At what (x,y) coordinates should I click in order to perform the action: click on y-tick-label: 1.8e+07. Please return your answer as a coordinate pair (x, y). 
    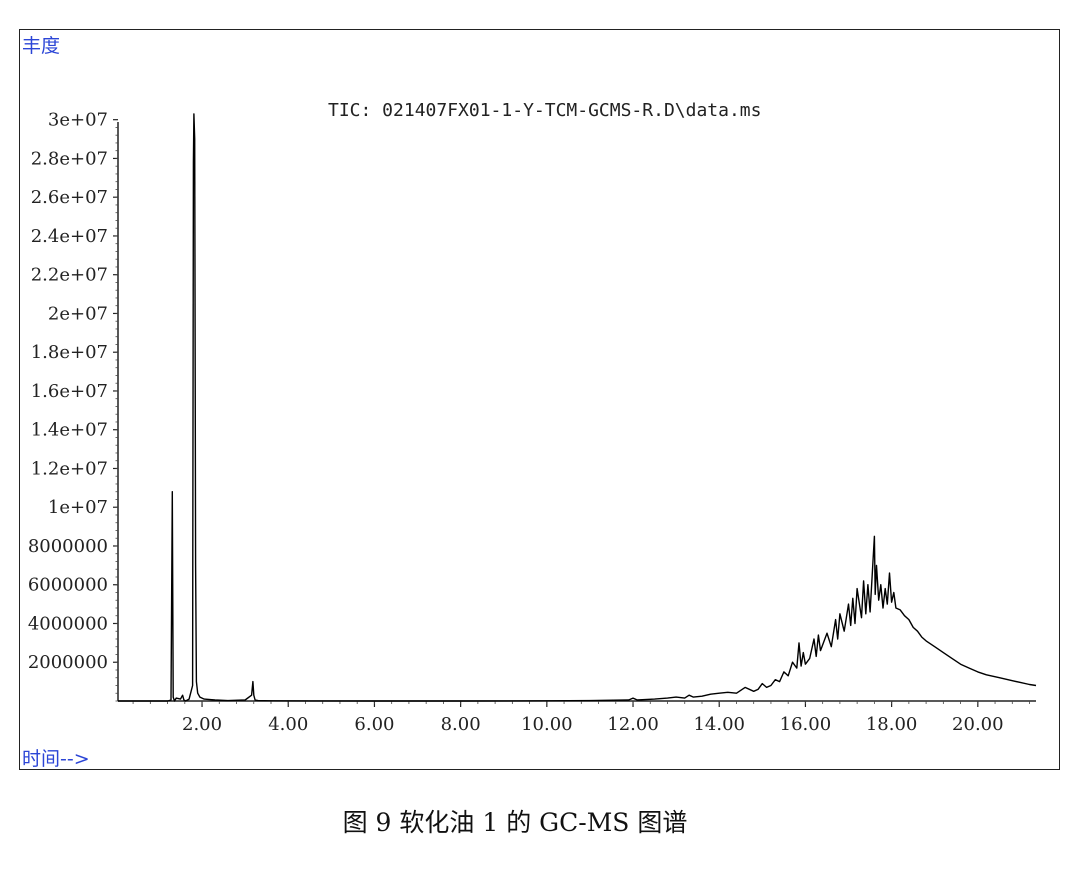
    Looking at the image, I should click on (69, 352).